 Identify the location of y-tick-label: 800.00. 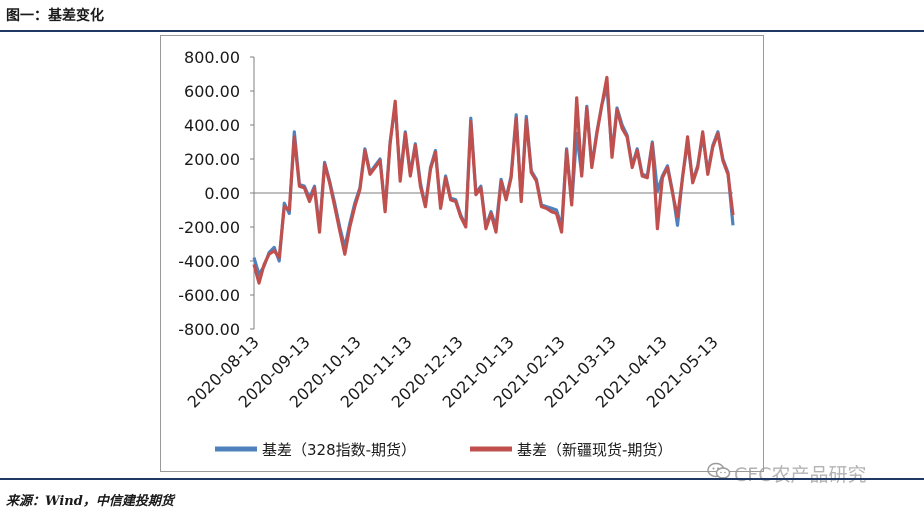
(212, 57).